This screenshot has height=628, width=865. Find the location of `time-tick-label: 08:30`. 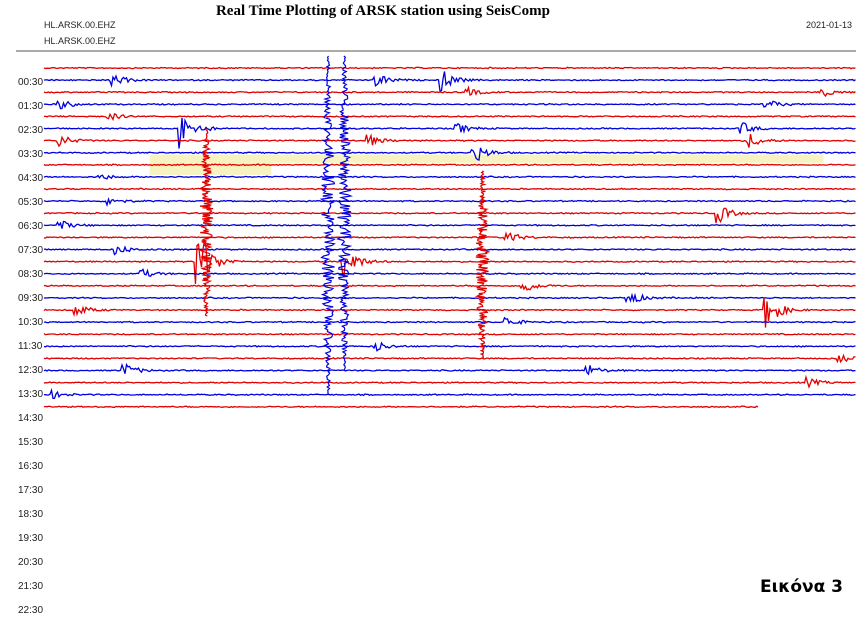

time-tick-label: 08:30 is located at coordinates (30, 274).